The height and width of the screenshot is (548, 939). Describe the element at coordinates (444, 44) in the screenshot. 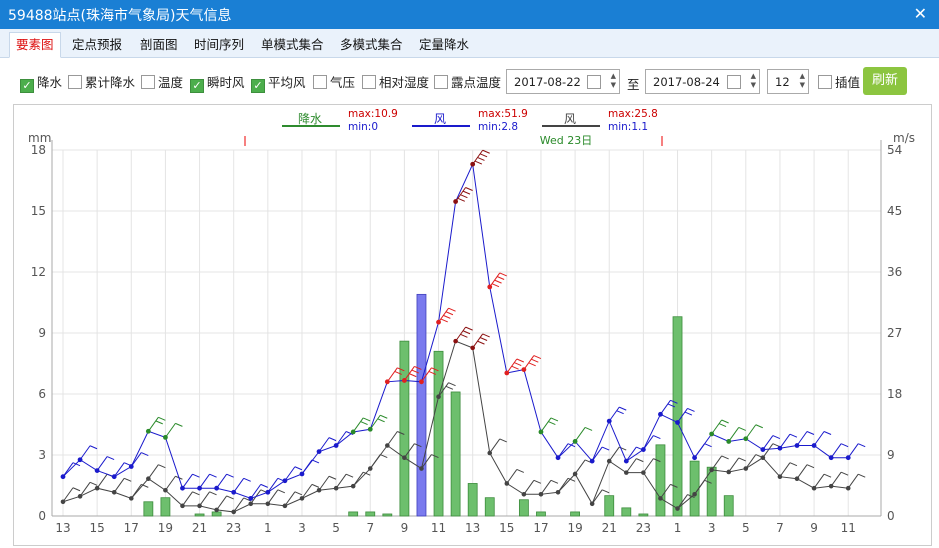

I see `tab-quantitative-precip: 定量降水` at that location.